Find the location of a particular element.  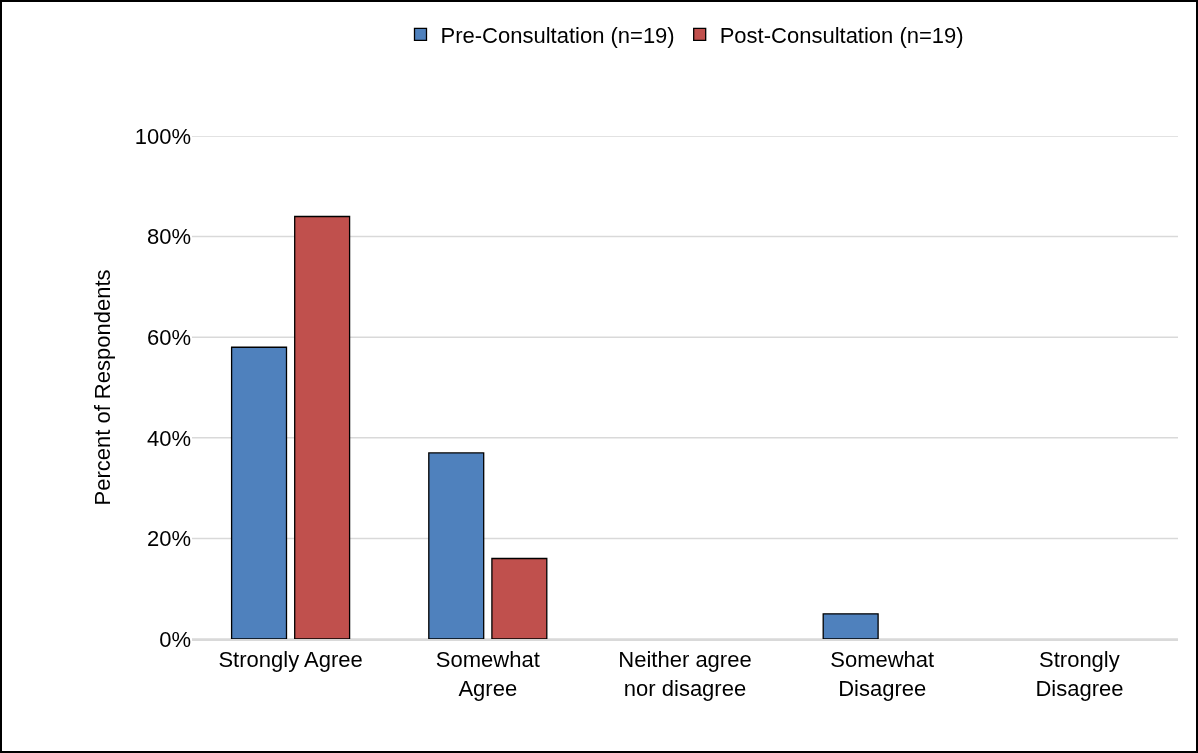

y-tick-label: 0% is located at coordinates (175, 639).